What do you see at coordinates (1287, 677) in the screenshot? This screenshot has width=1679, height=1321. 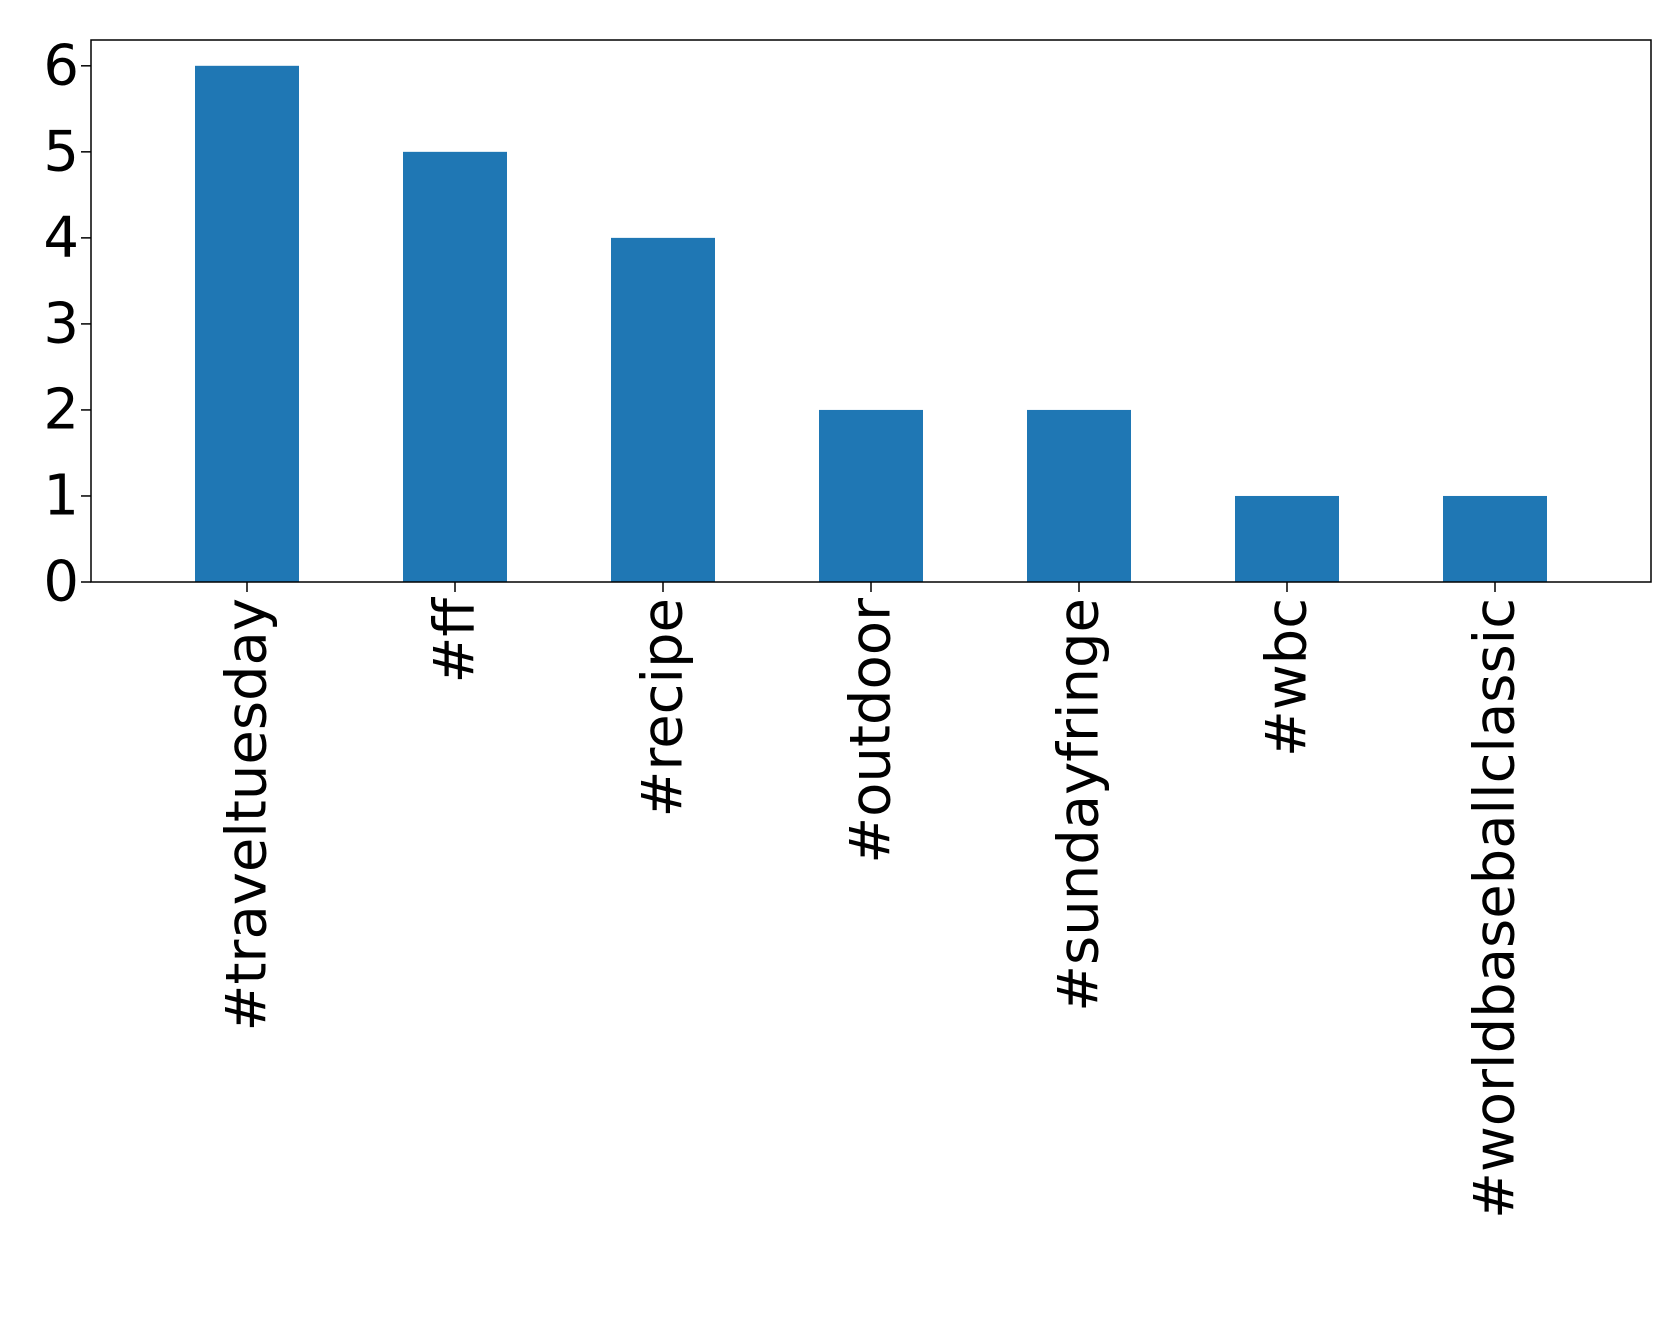 I see `x-tick-label-wbc: #wbc` at bounding box center [1287, 677].